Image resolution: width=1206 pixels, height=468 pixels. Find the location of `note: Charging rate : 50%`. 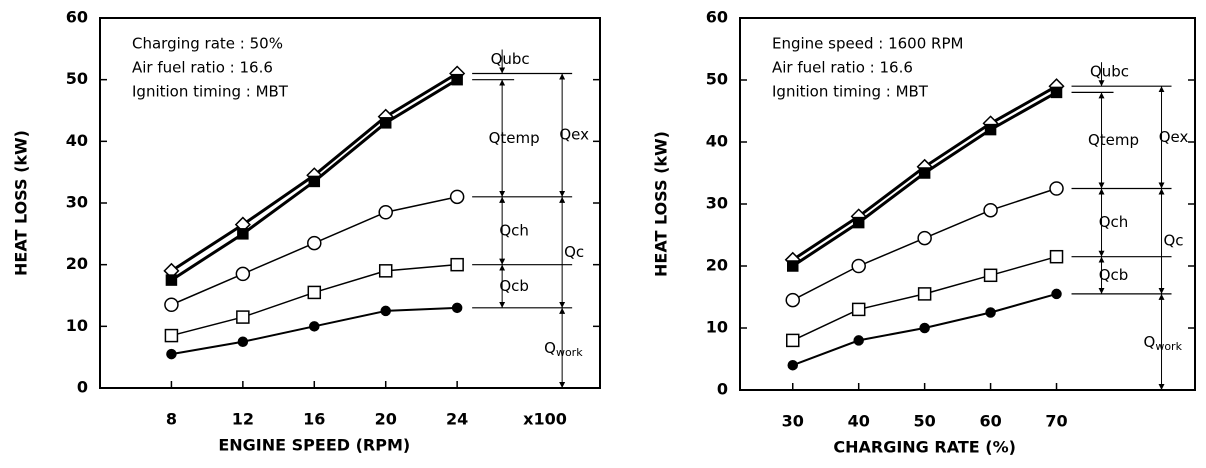

note: Charging rate : 50% is located at coordinates (207, 44).